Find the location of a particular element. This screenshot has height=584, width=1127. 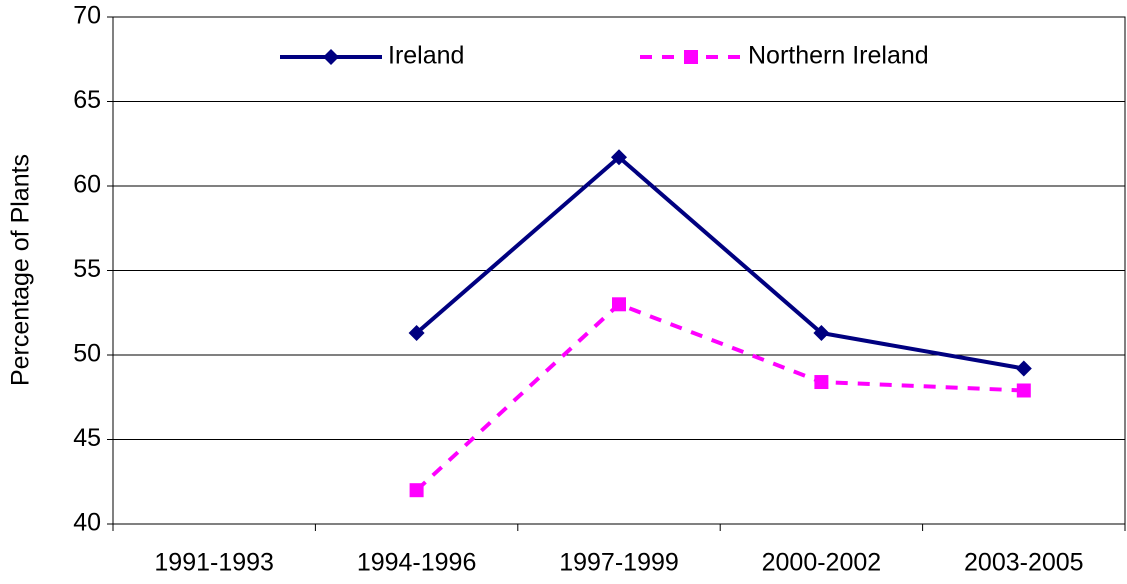

y-axis-label: Percentage of Plants is located at coordinates (21, 270).